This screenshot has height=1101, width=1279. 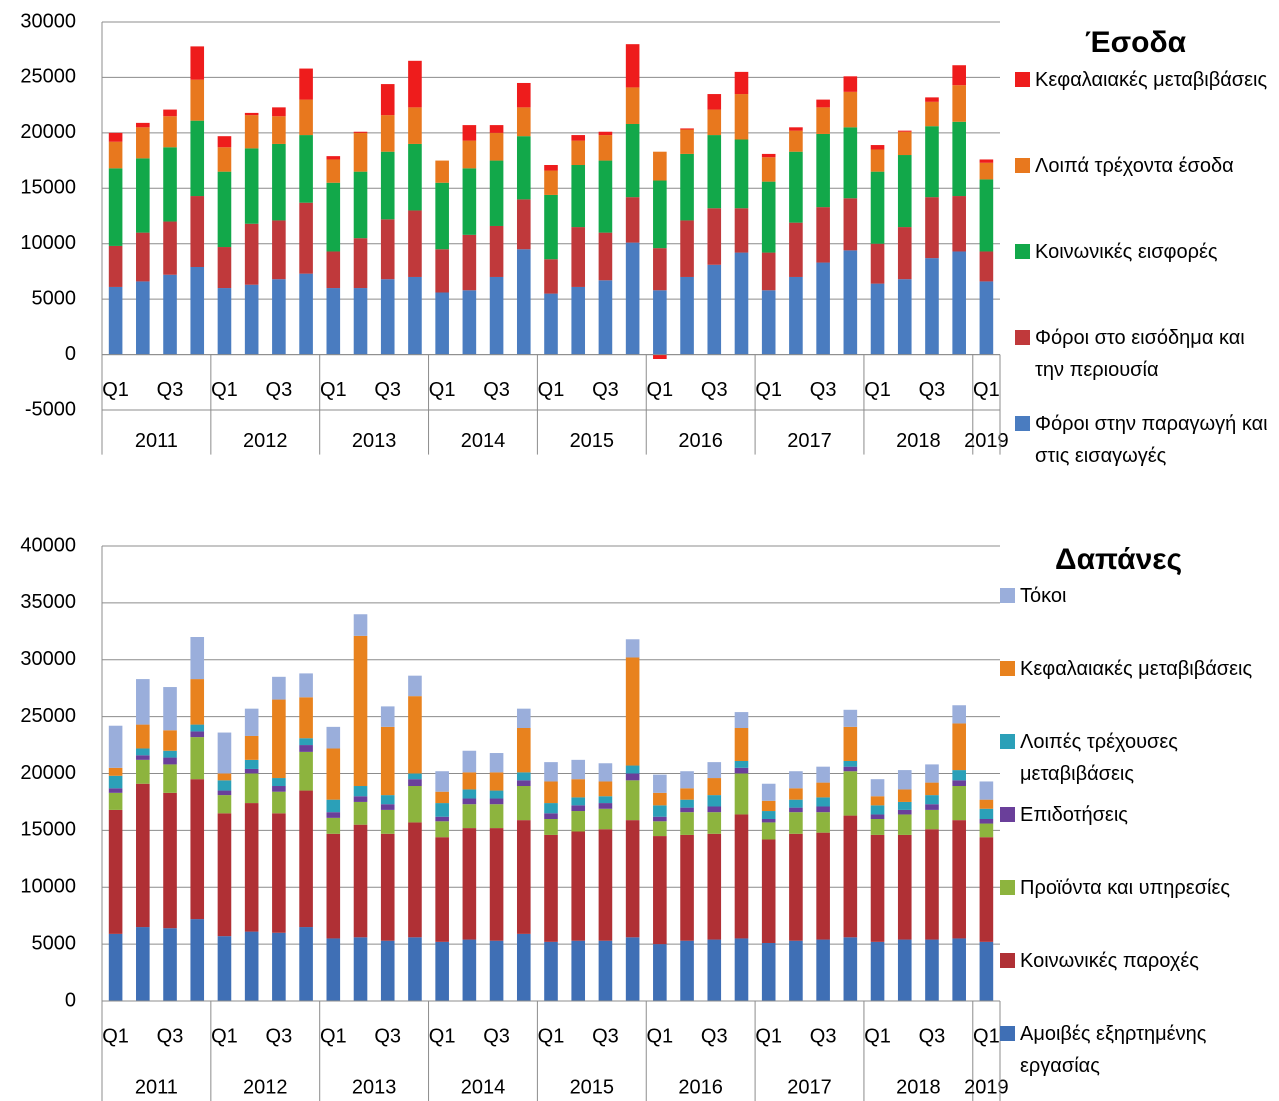 I want to click on y-tick-label: 10000, so click(x=48, y=887).